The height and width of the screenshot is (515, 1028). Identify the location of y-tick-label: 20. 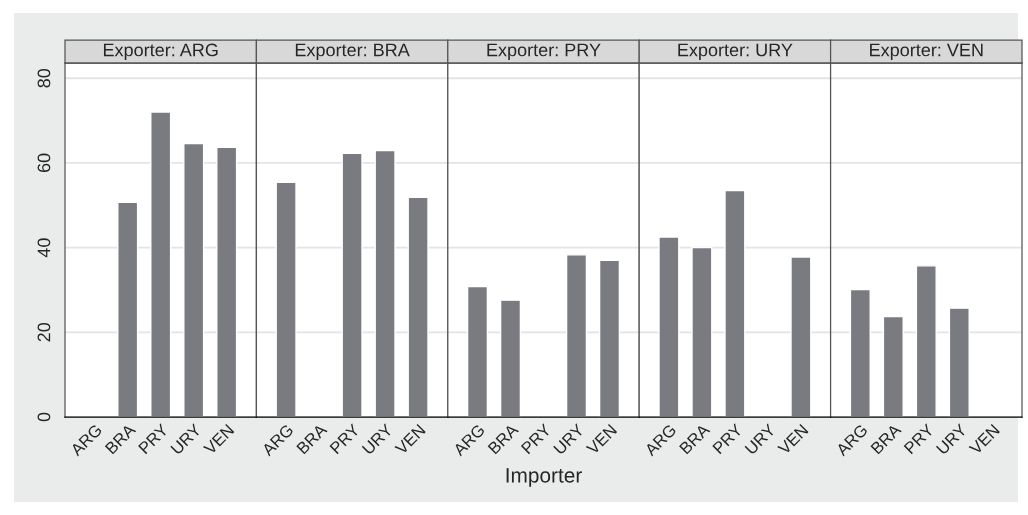
(44, 332).